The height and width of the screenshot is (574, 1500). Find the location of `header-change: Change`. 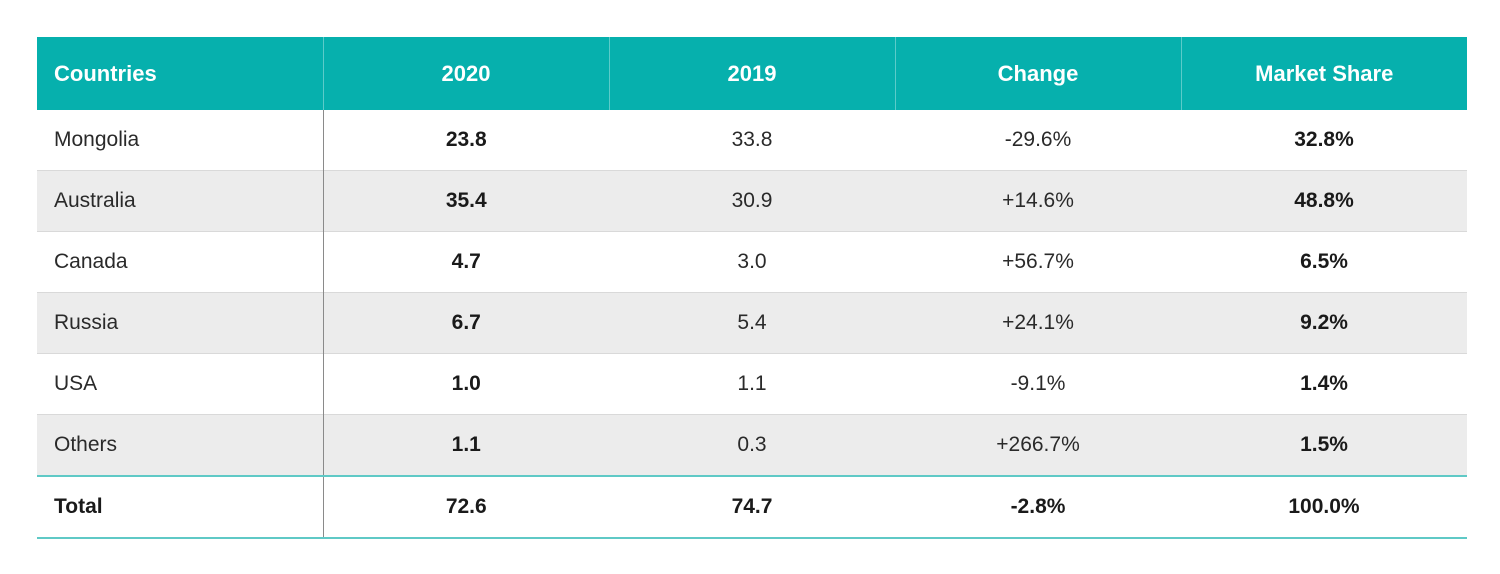

header-change: Change is located at coordinates (1038, 73).